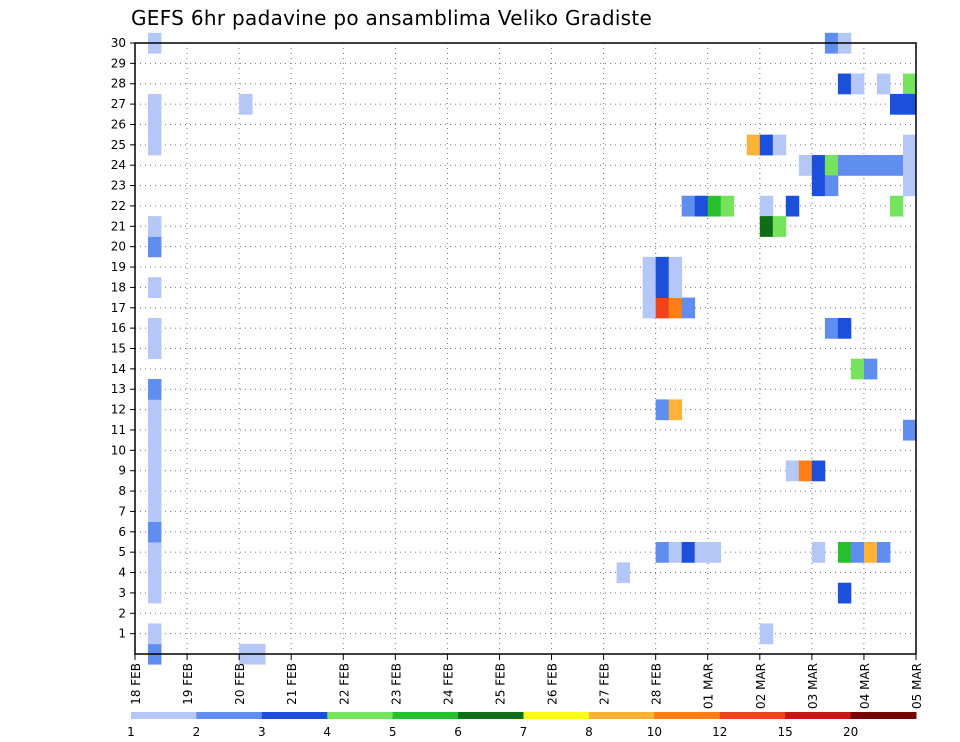 This screenshot has width=960, height=742. What do you see at coordinates (589, 732) in the screenshot?
I see `colorbar-label: 8` at bounding box center [589, 732].